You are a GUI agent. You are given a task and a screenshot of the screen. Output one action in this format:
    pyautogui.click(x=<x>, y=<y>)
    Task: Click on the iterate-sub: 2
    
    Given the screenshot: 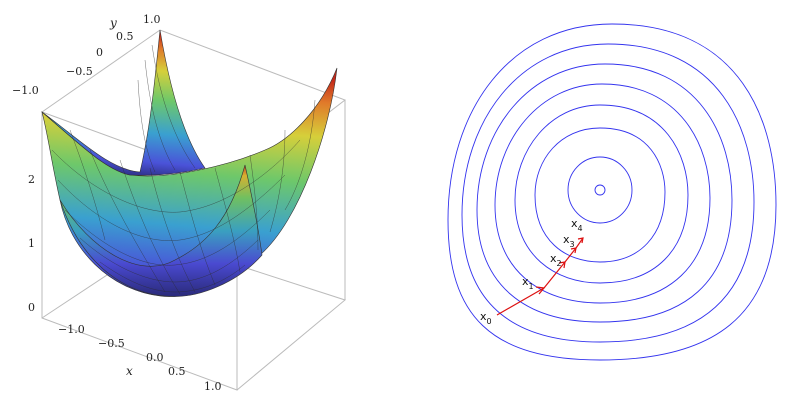 What is the action you would take?
    pyautogui.click(x=559, y=263)
    